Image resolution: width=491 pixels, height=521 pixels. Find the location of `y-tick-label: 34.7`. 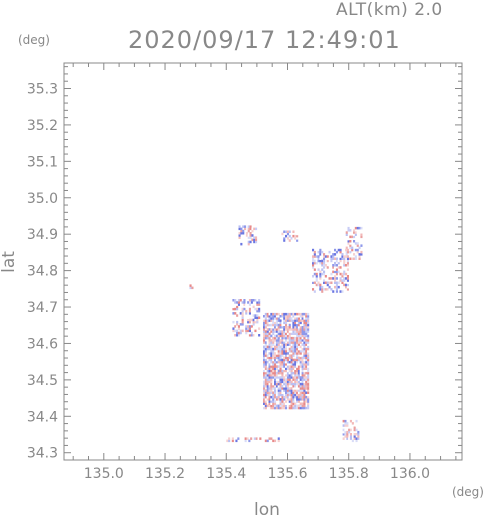

y-tick-label: 34.7 is located at coordinates (42, 308).